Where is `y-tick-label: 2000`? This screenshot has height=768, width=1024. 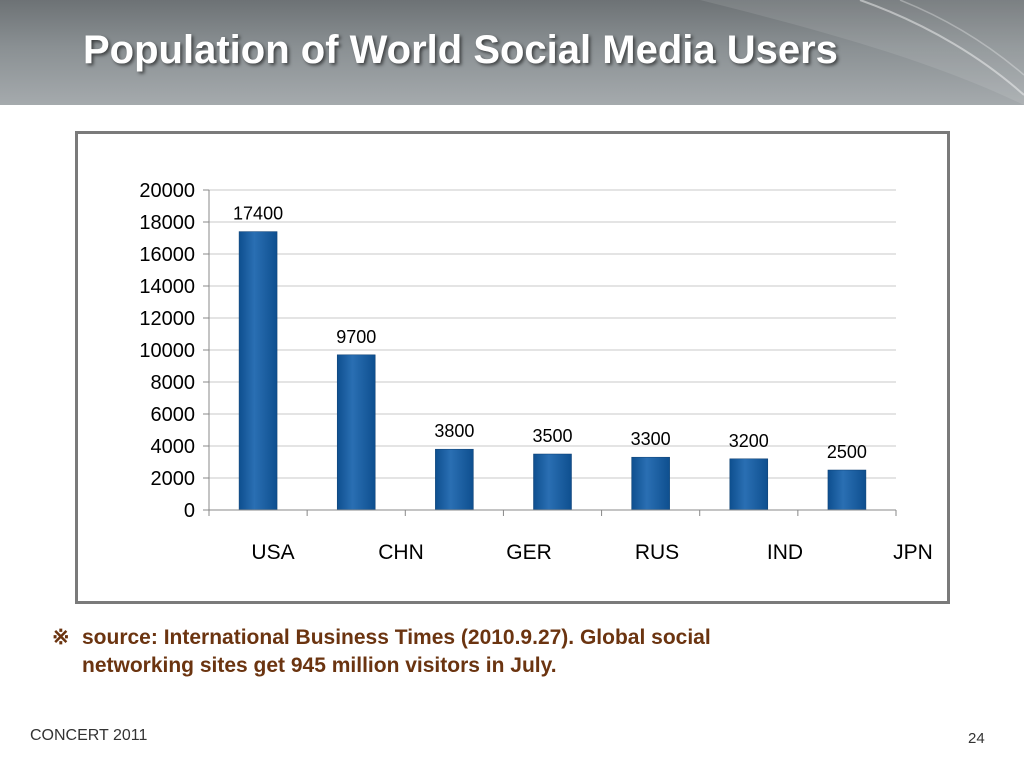 y-tick-label: 2000 is located at coordinates (173, 479).